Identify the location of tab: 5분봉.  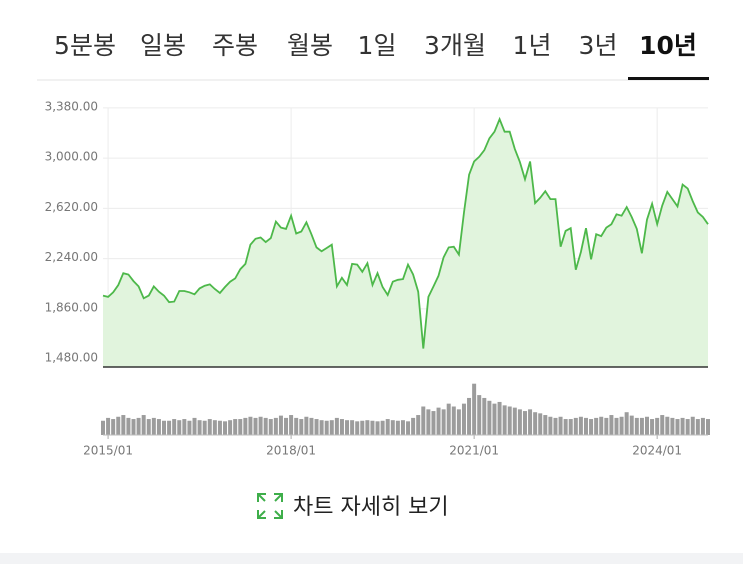
(85, 45).